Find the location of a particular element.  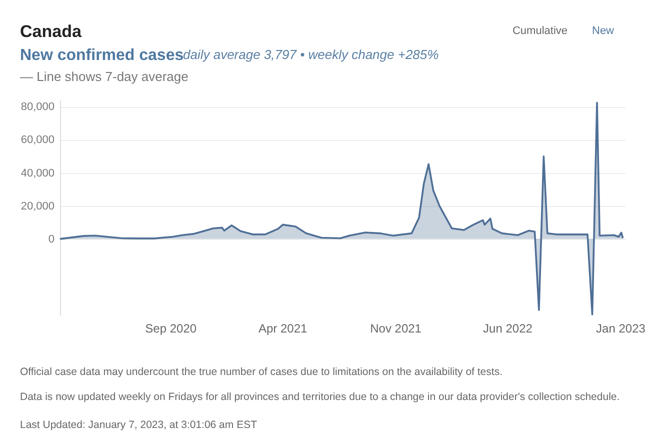

text: New is located at coordinates (603, 31).